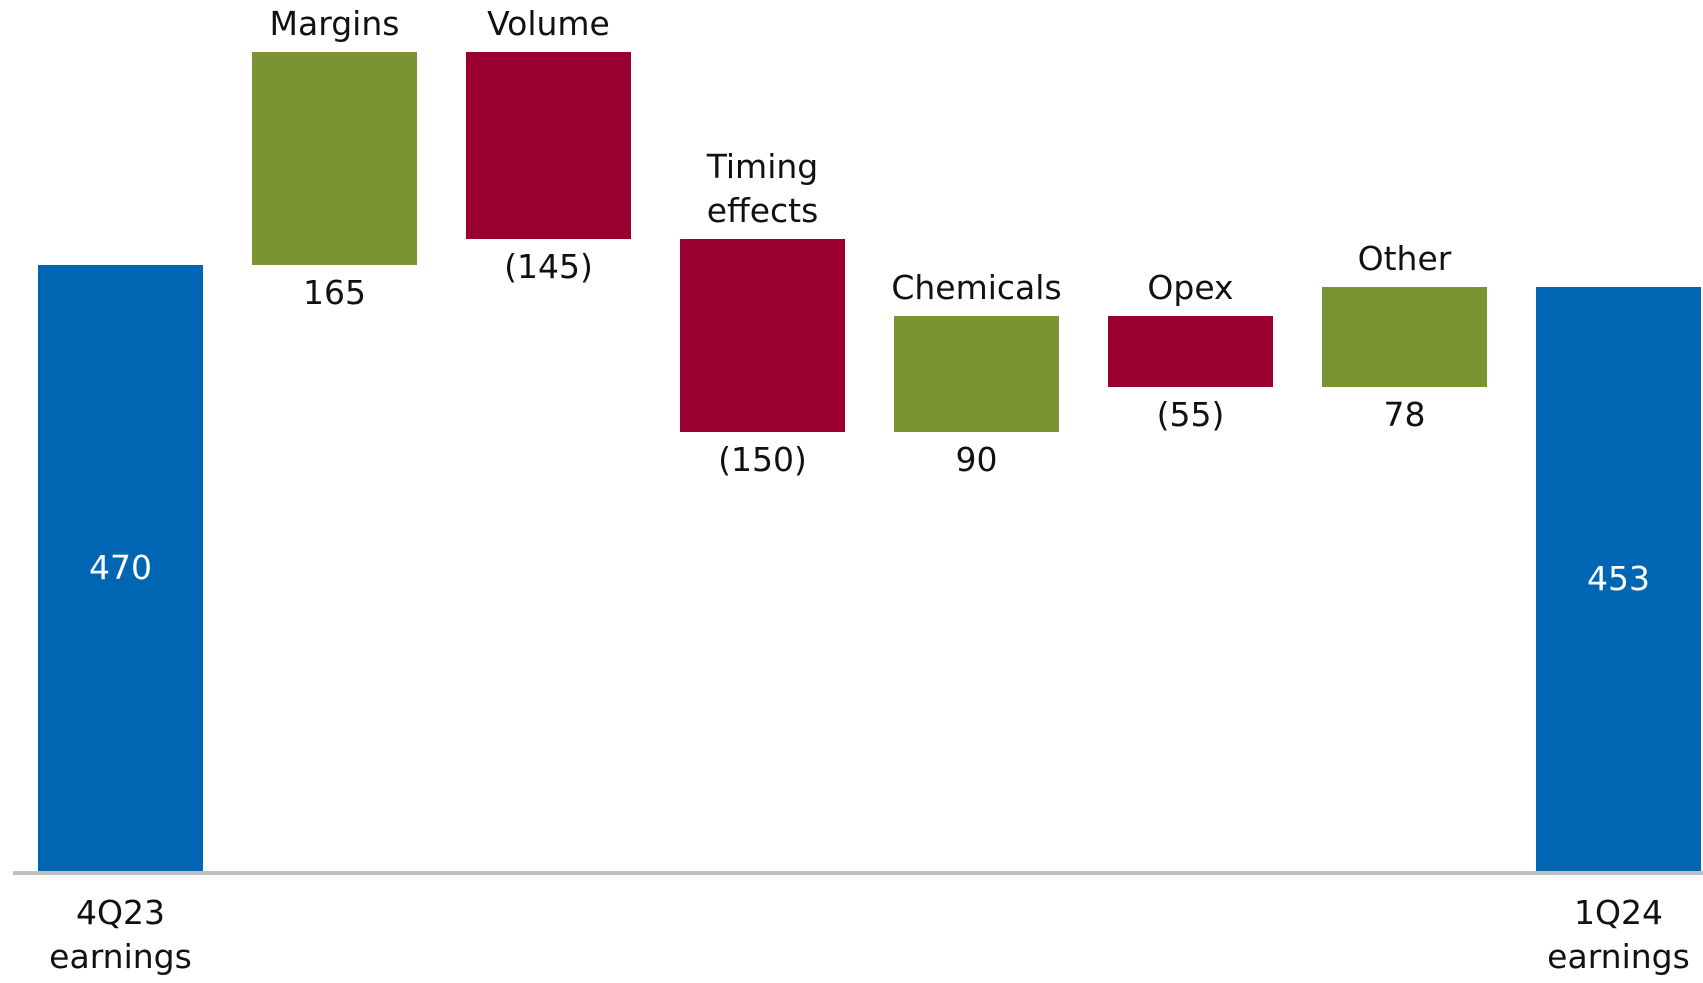  Describe the element at coordinates (976, 460) in the screenshot. I see `value-label: 90` at that location.